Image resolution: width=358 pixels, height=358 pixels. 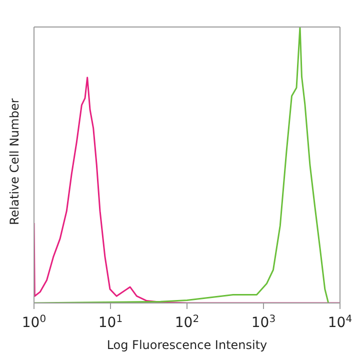 What do you see at coordinates (263, 322) in the screenshot?
I see `x-tick-label: 10$^{3}$` at bounding box center [263, 322].